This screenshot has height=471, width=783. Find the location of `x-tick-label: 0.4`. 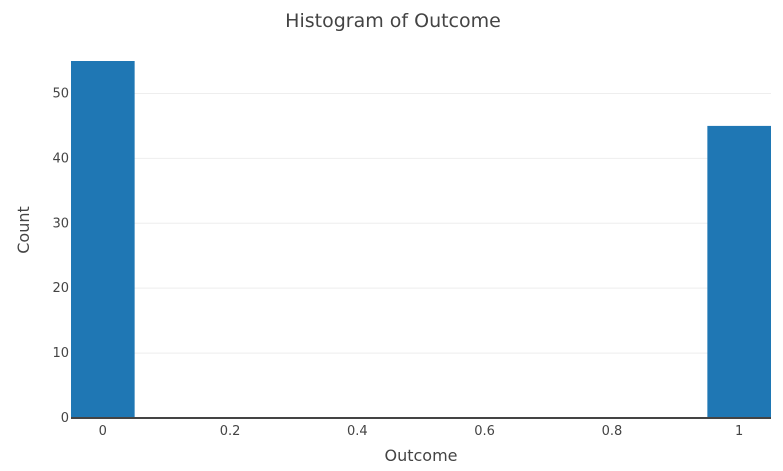

x-tick-label: 0.4 is located at coordinates (357, 431).